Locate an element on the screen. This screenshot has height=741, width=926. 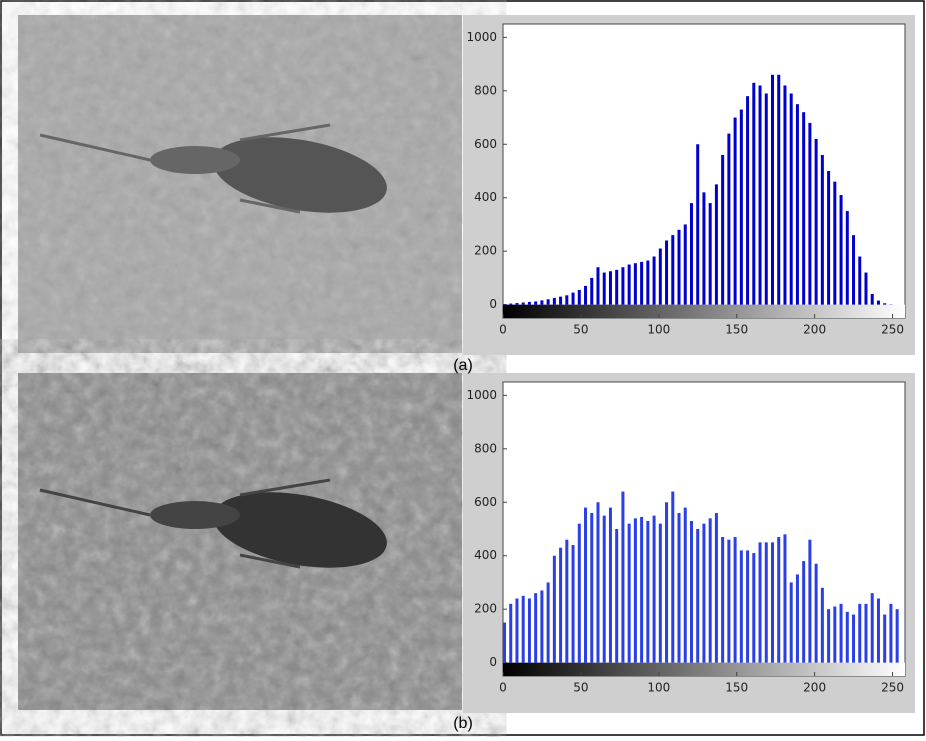
panel-label: (a) is located at coordinates (463, 365).